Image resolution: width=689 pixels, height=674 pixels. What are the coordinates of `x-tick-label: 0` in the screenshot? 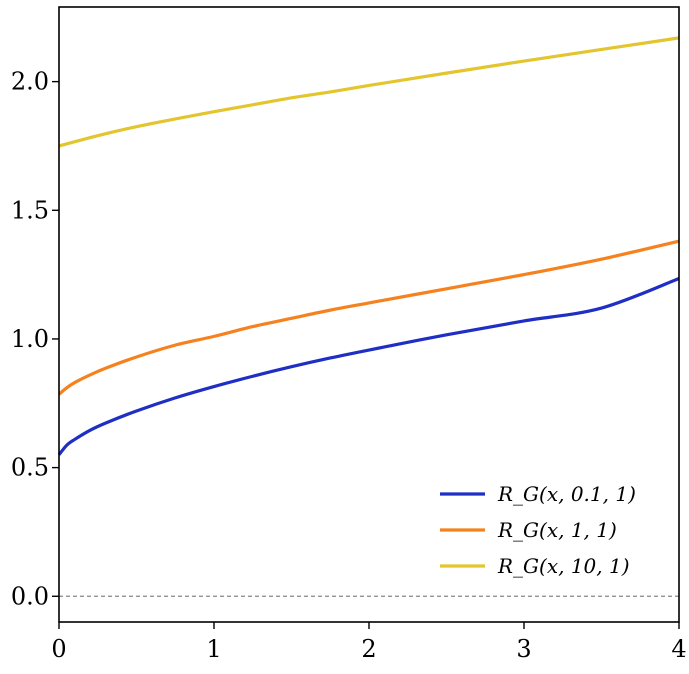 It's located at (58, 649).